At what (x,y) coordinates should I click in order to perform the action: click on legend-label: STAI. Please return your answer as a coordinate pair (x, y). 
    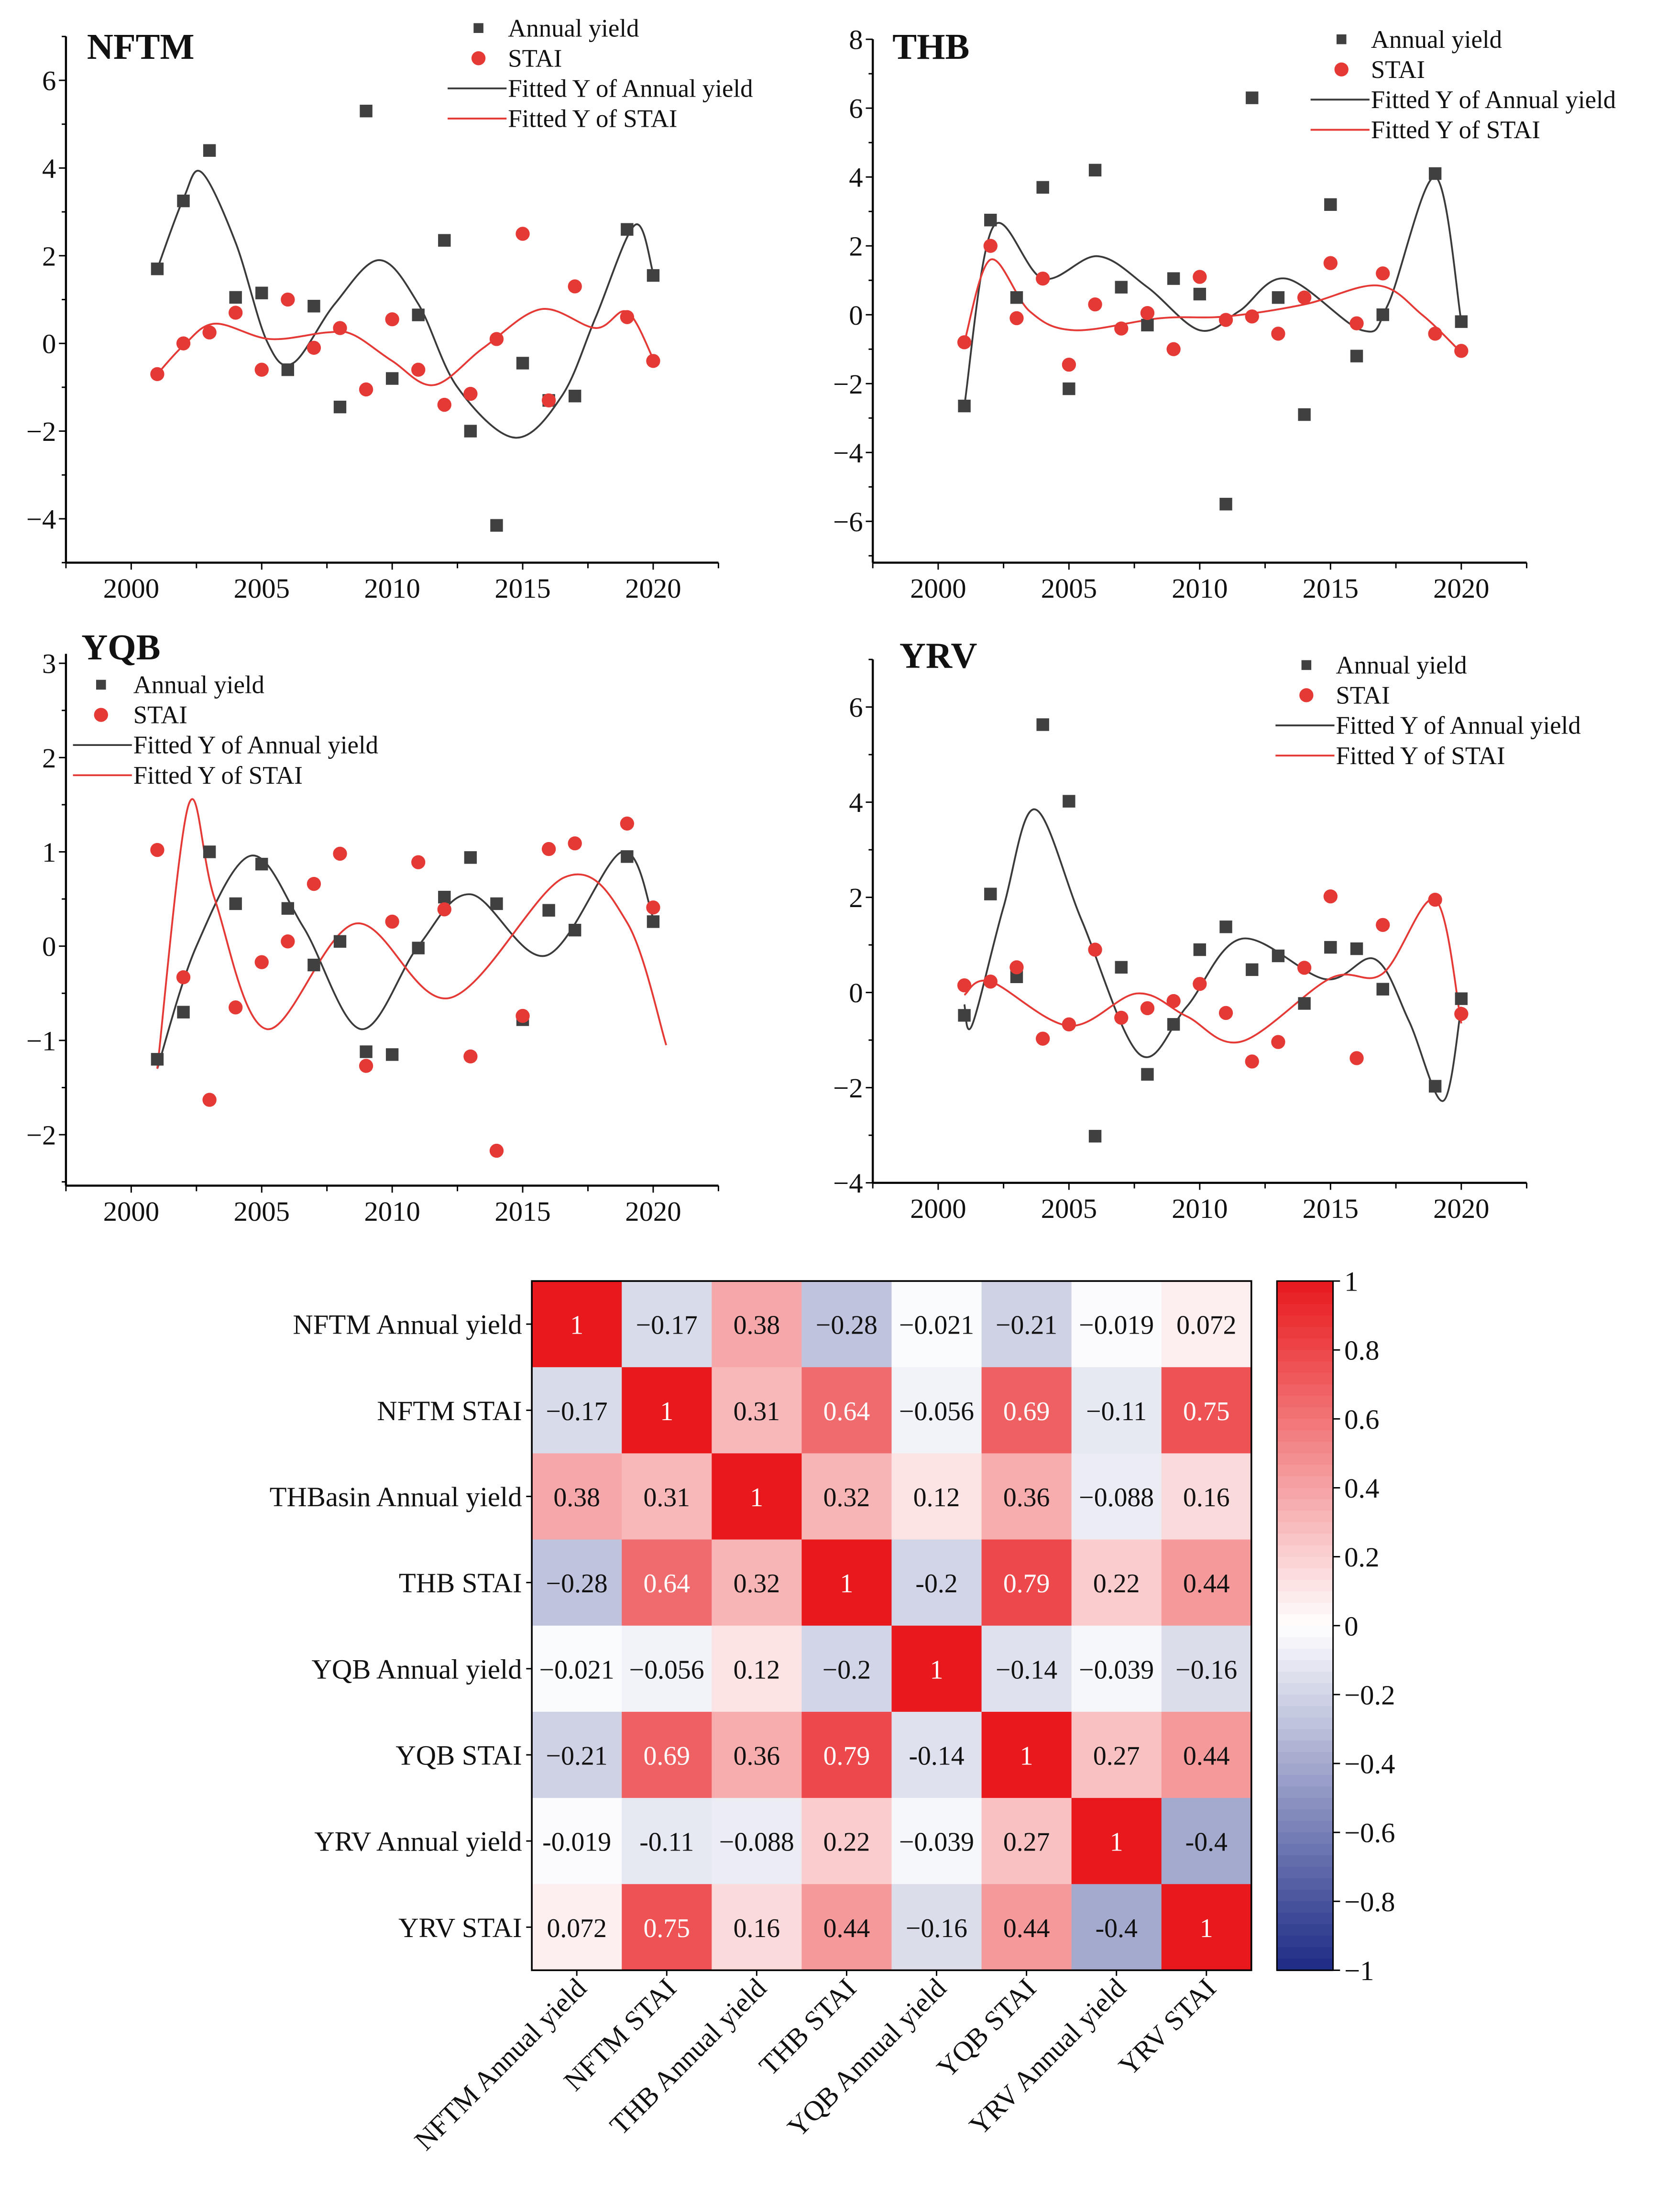
    Looking at the image, I should click on (1363, 696).